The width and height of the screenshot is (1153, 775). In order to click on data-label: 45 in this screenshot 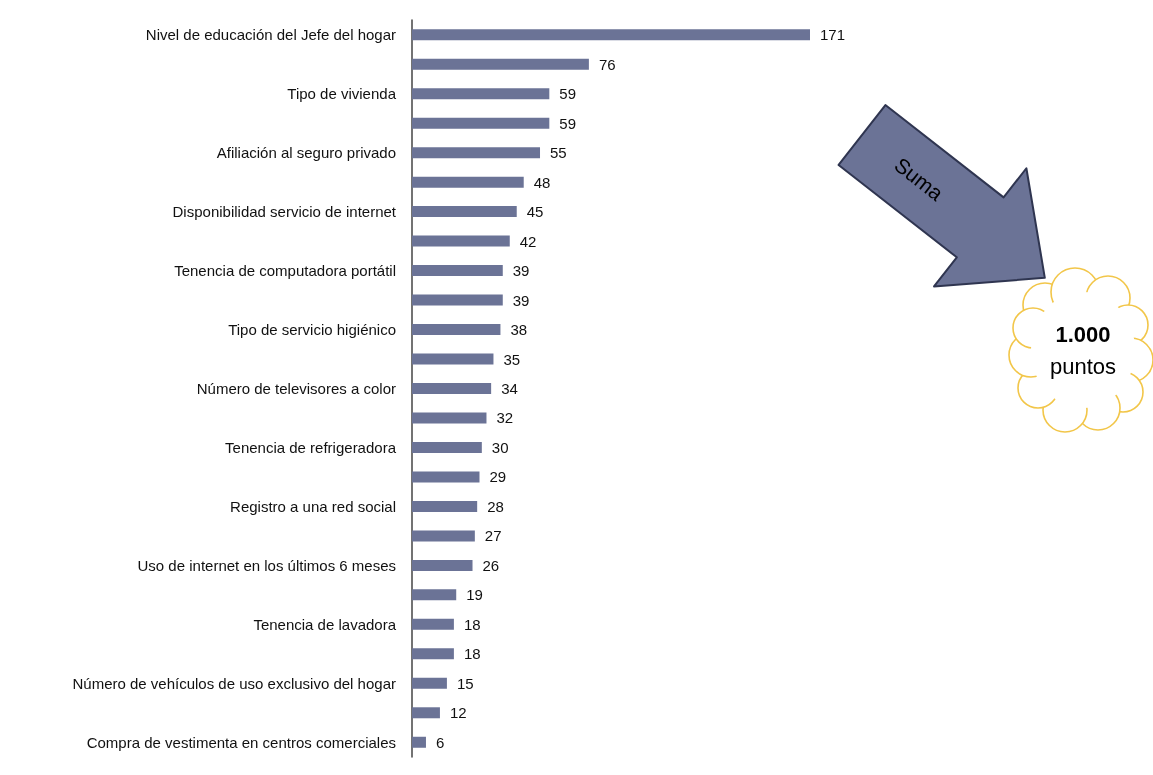, I will do `click(535, 212)`.